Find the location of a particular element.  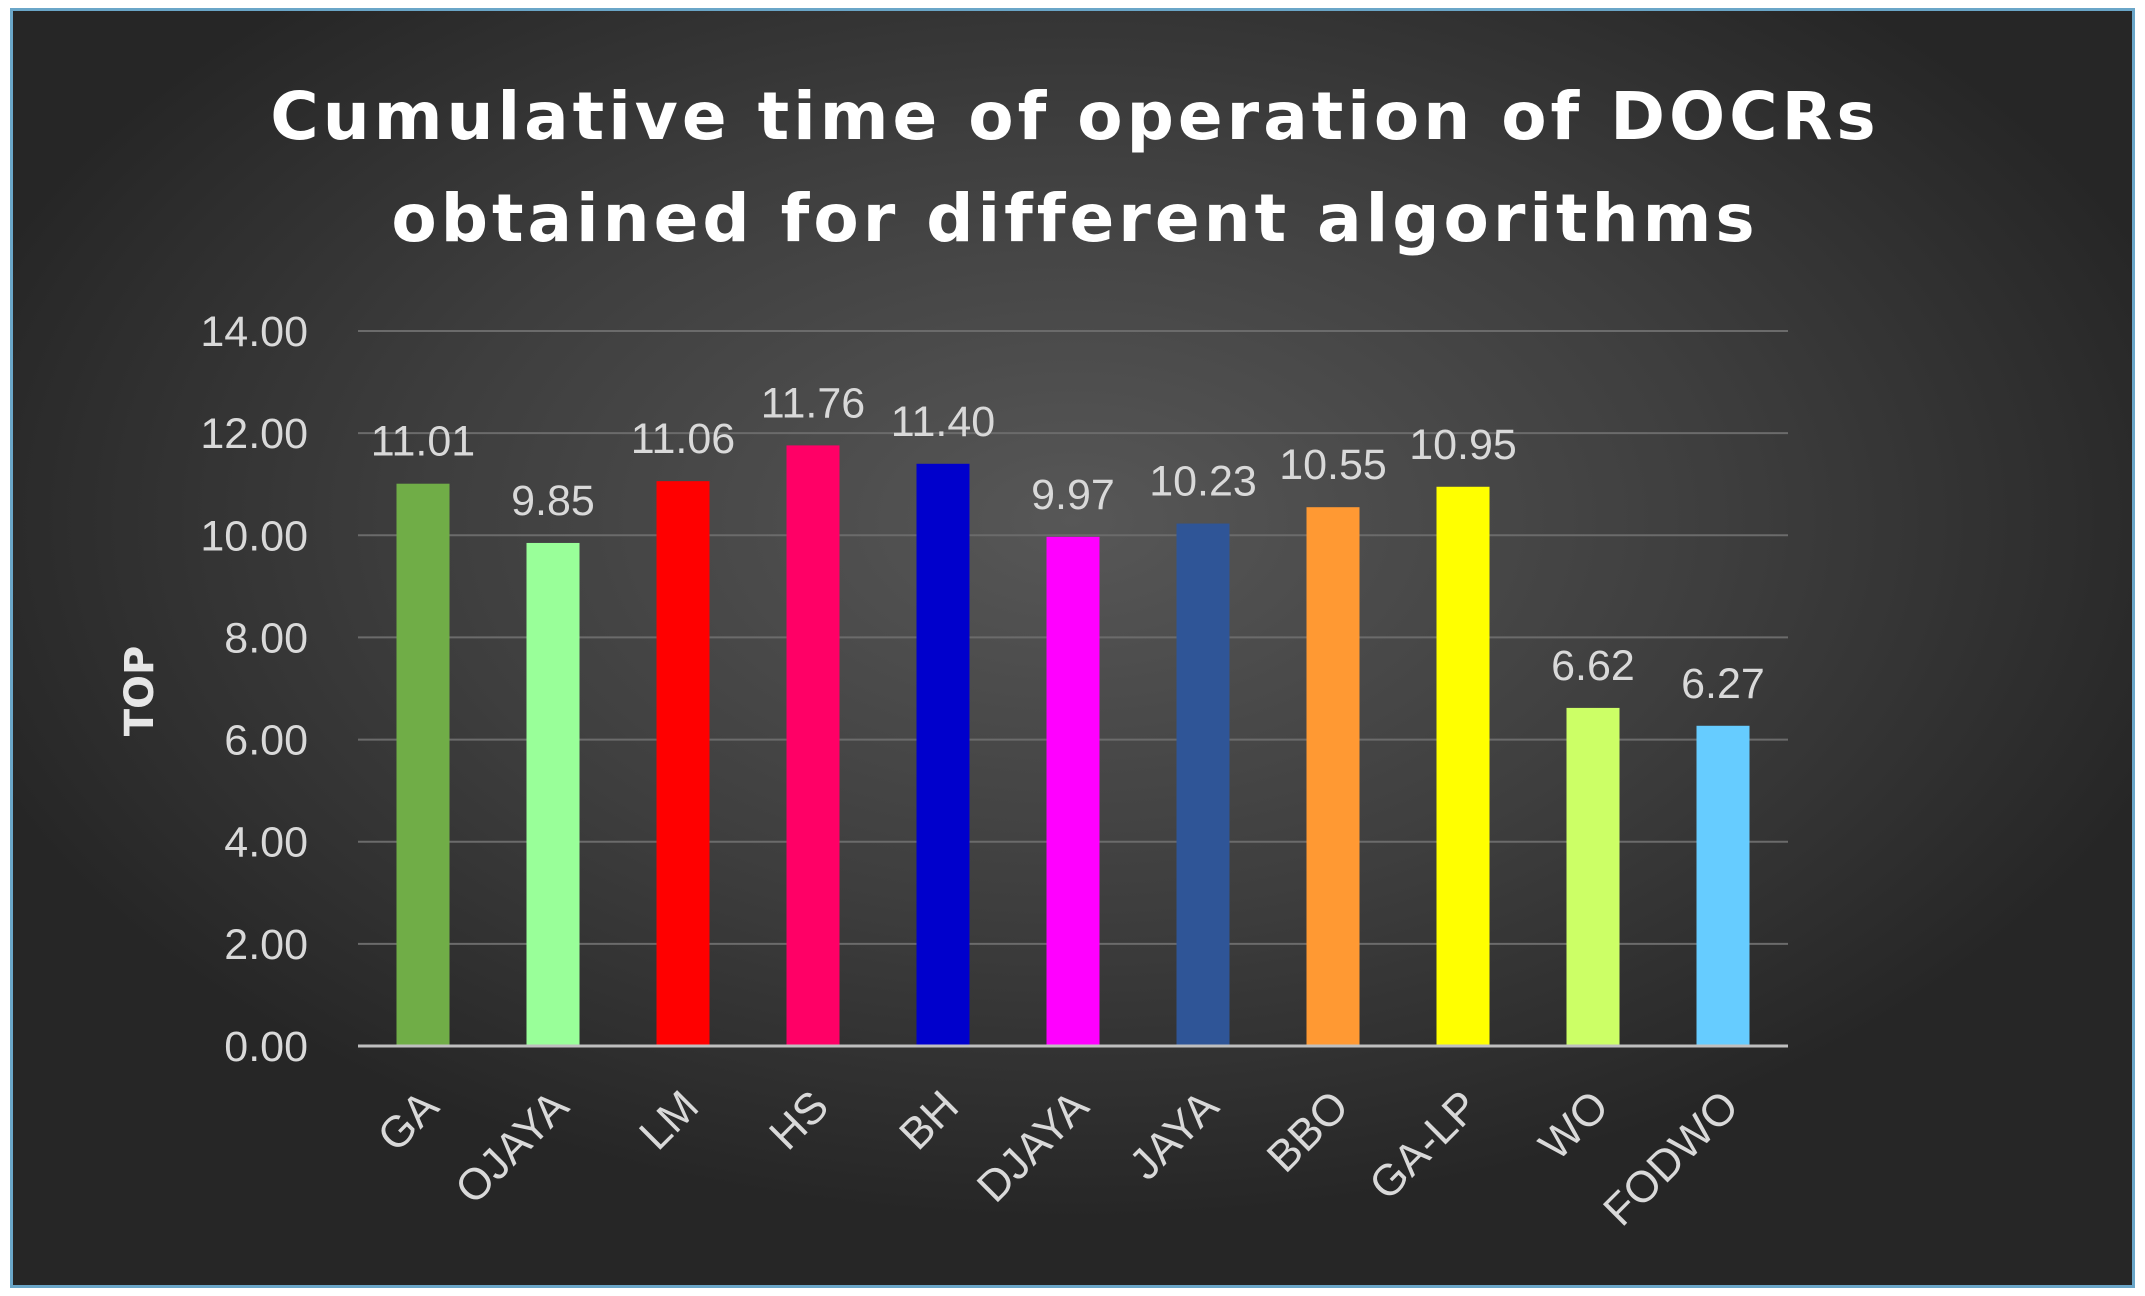

bar-bh is located at coordinates (943, 754).